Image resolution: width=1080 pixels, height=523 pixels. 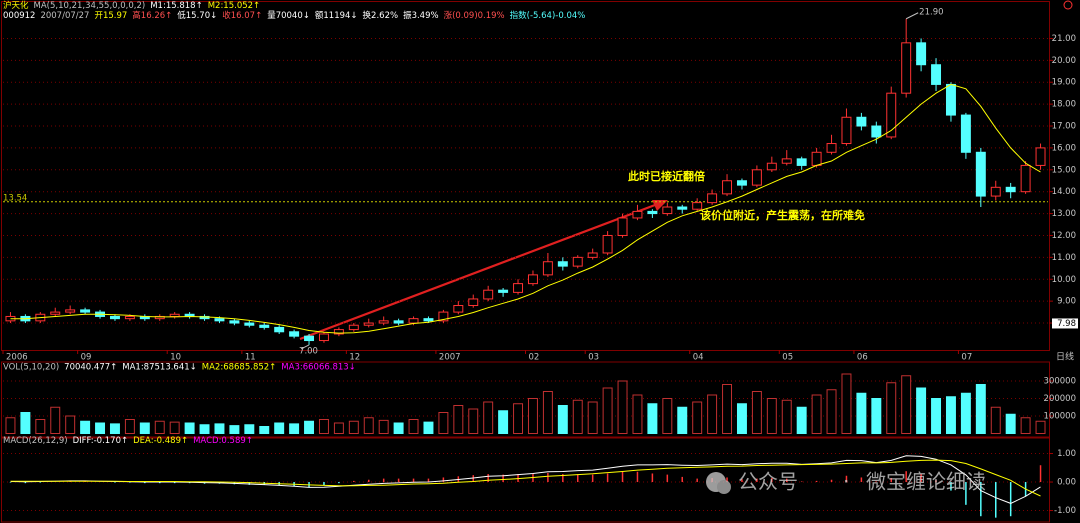 I want to click on header-segment: 沪天化, so click(x=16, y=5).